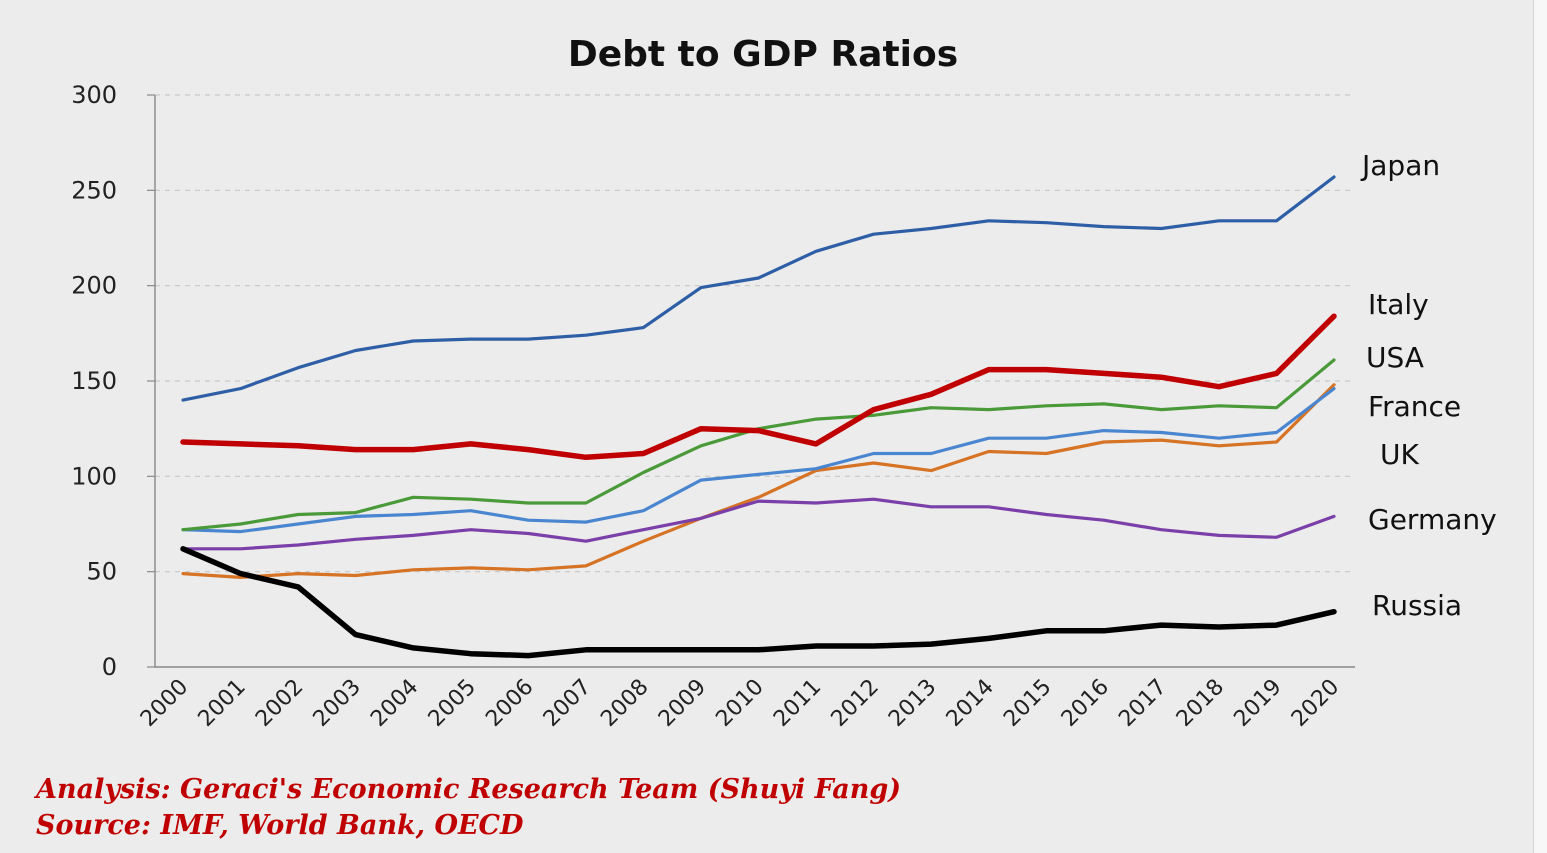 The height and width of the screenshot is (853, 1547). What do you see at coordinates (1142, 703) in the screenshot?
I see `x-tick-label: 2017` at bounding box center [1142, 703].